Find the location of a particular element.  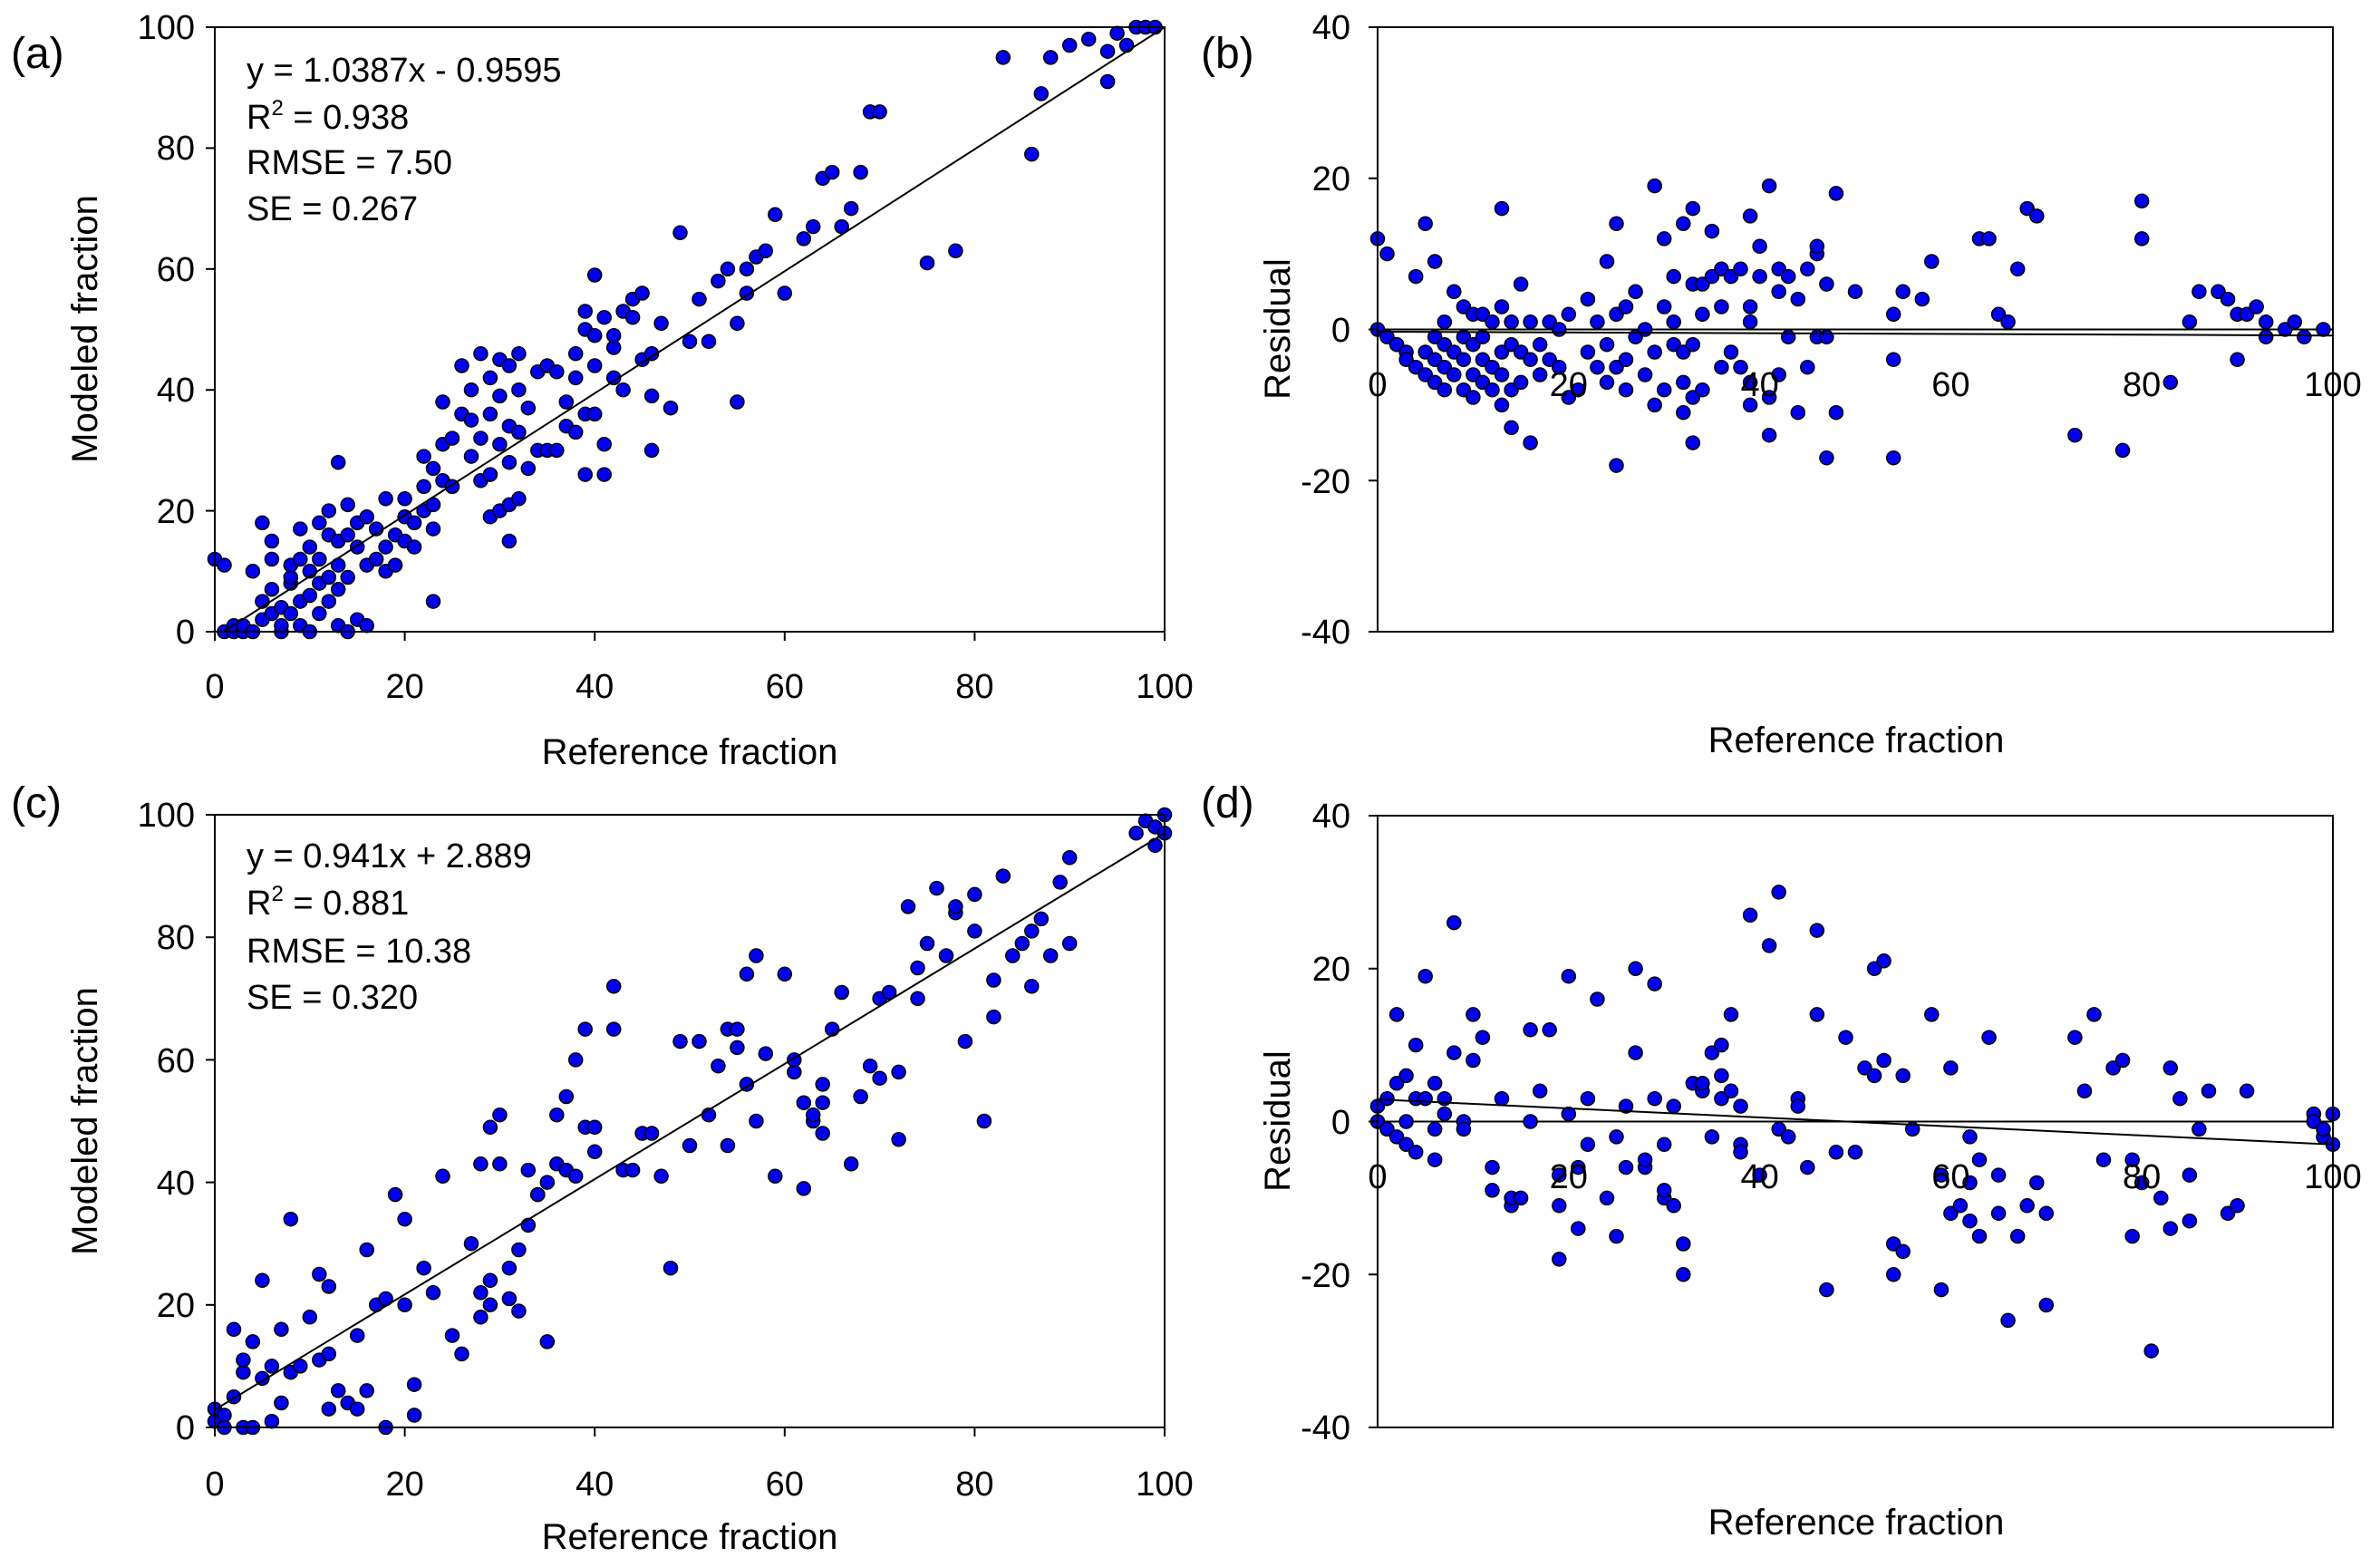

panel-b-fit-line is located at coordinates (1855, 334).